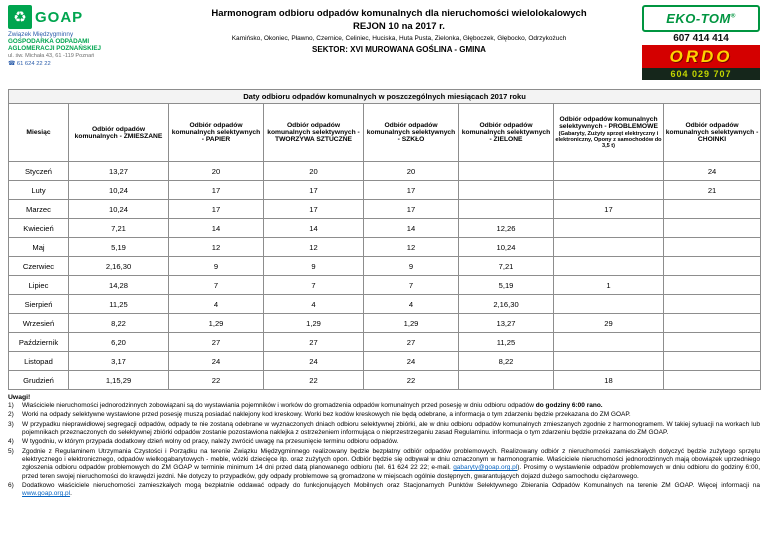 The width and height of the screenshot is (768, 543). Describe the element at coordinates (385, 266) in the screenshot. I see `table-row: Czerwiec 2,16,30 9 9 9 7,21` at that location.